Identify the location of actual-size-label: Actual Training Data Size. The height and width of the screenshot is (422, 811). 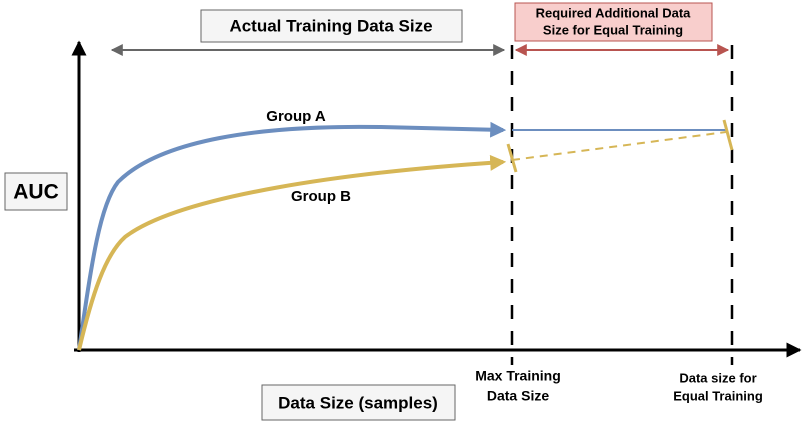
(330, 25).